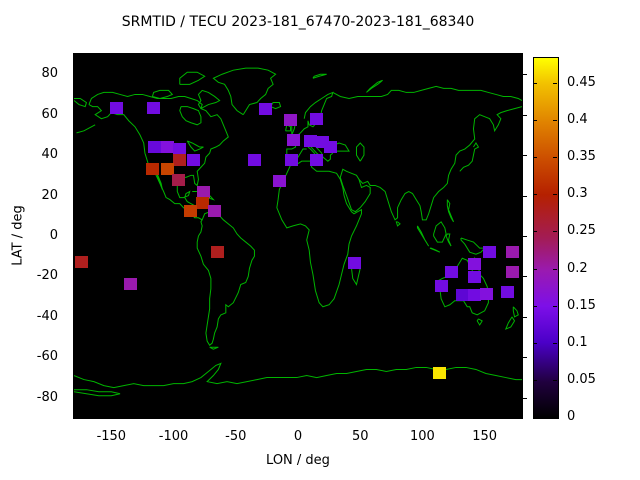 The width and height of the screenshot is (640, 480). Describe the element at coordinates (298, 460) in the screenshot. I see `x-axis-label: LON / deg` at that location.